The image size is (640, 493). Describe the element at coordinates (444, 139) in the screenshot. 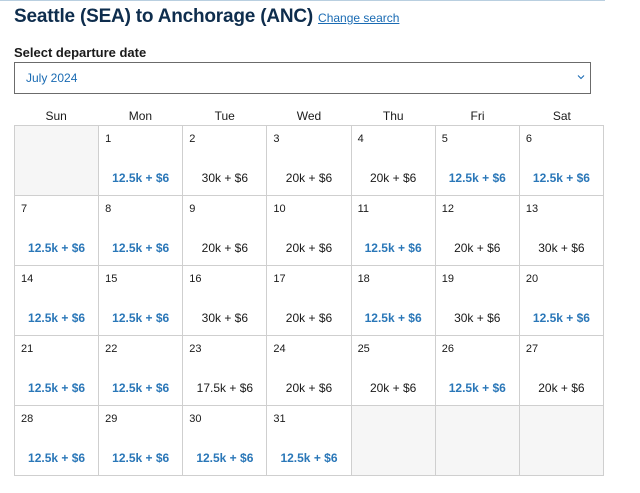

I see `day-number: 5` at that location.